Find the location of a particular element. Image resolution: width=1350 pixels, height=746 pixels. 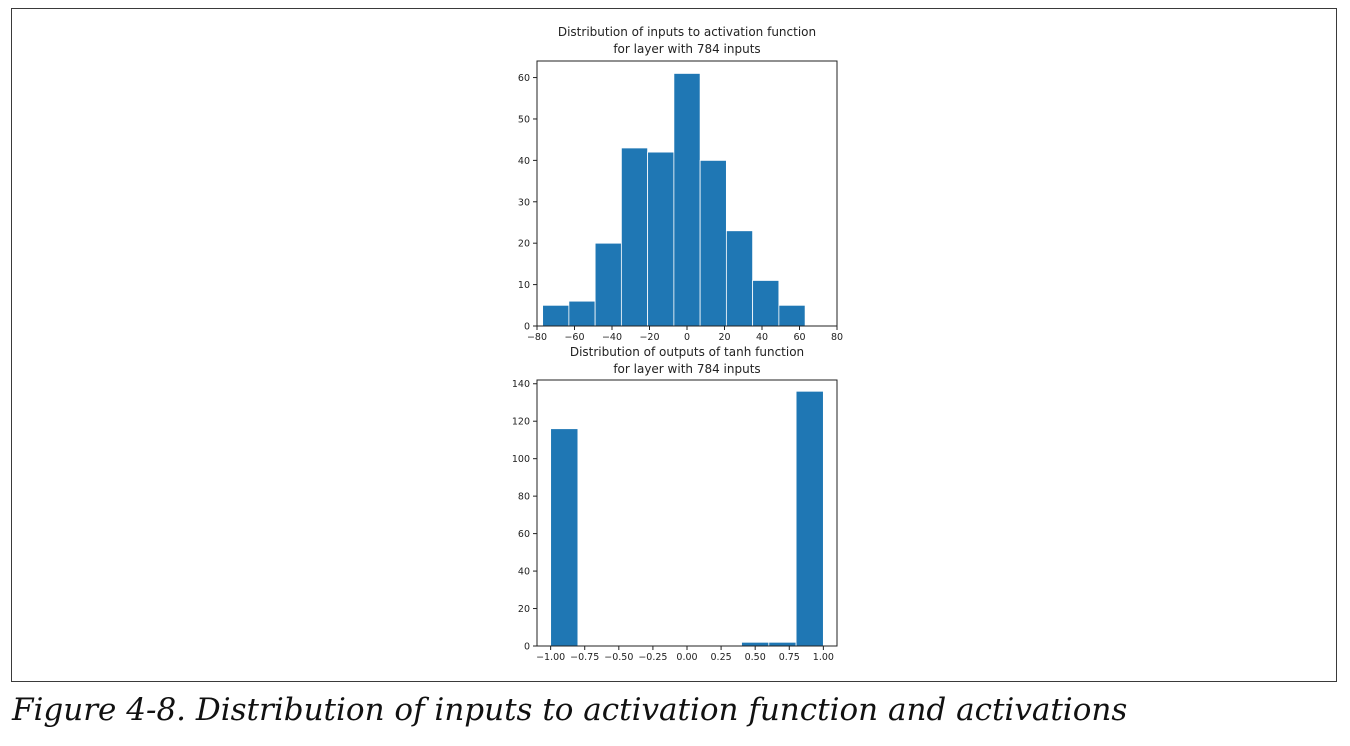

inputs-xtick-label-8: 80 is located at coordinates (837, 337).